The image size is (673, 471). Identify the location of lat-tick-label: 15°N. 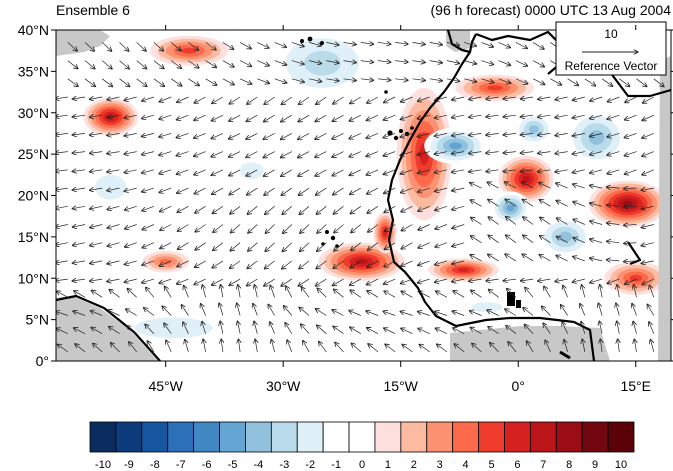
(33, 237).